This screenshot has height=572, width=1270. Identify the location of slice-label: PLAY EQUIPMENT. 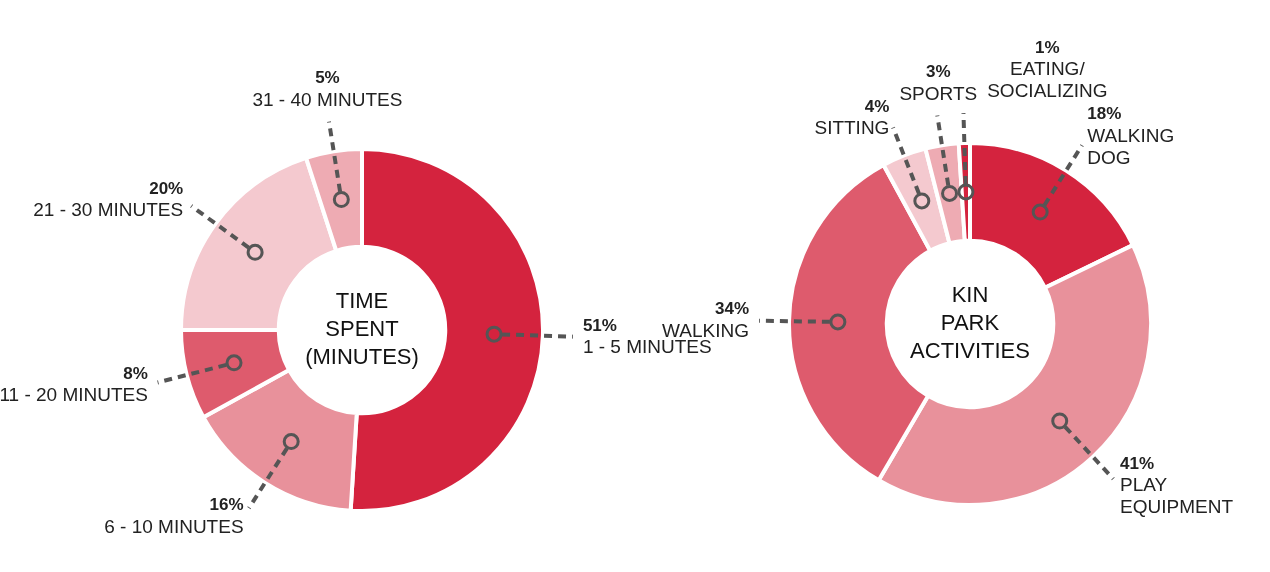
(1177, 496).